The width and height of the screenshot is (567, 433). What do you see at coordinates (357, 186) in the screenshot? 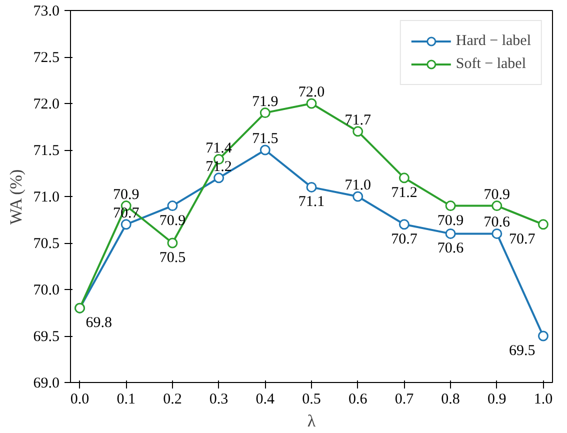
I see `data-label: 71.0` at bounding box center [357, 186].